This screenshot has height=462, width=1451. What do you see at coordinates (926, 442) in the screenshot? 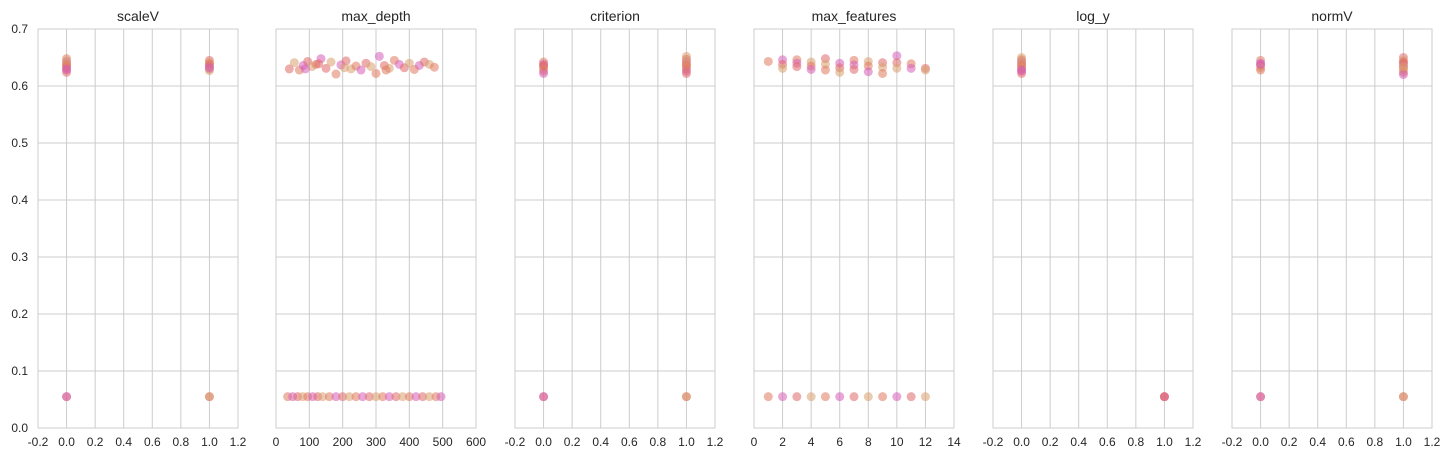
I see `x-tick-label: 12` at bounding box center [926, 442].